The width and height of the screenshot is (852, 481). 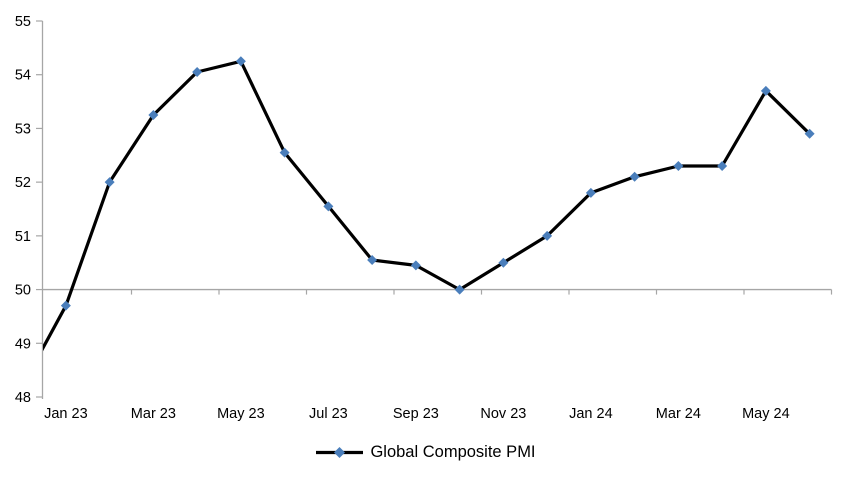 What do you see at coordinates (23, 183) in the screenshot?
I see `y-axis-tick-label: 52` at bounding box center [23, 183].